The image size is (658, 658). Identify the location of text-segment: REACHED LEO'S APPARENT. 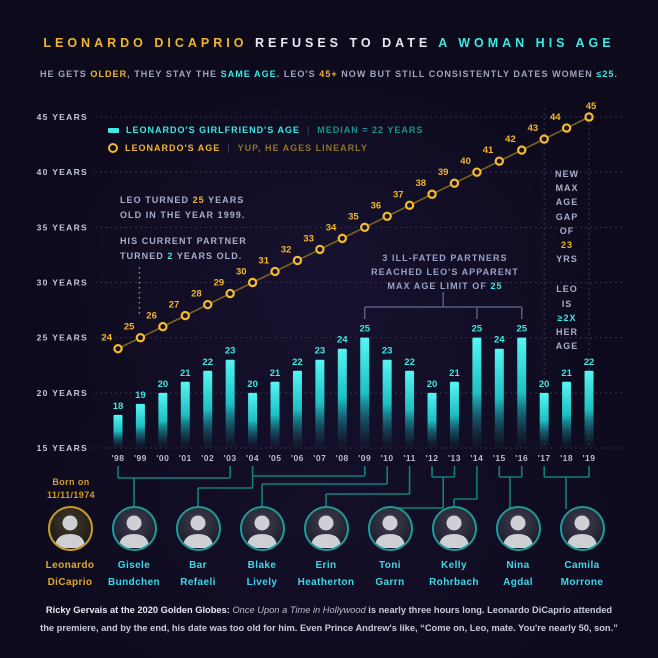
(445, 272).